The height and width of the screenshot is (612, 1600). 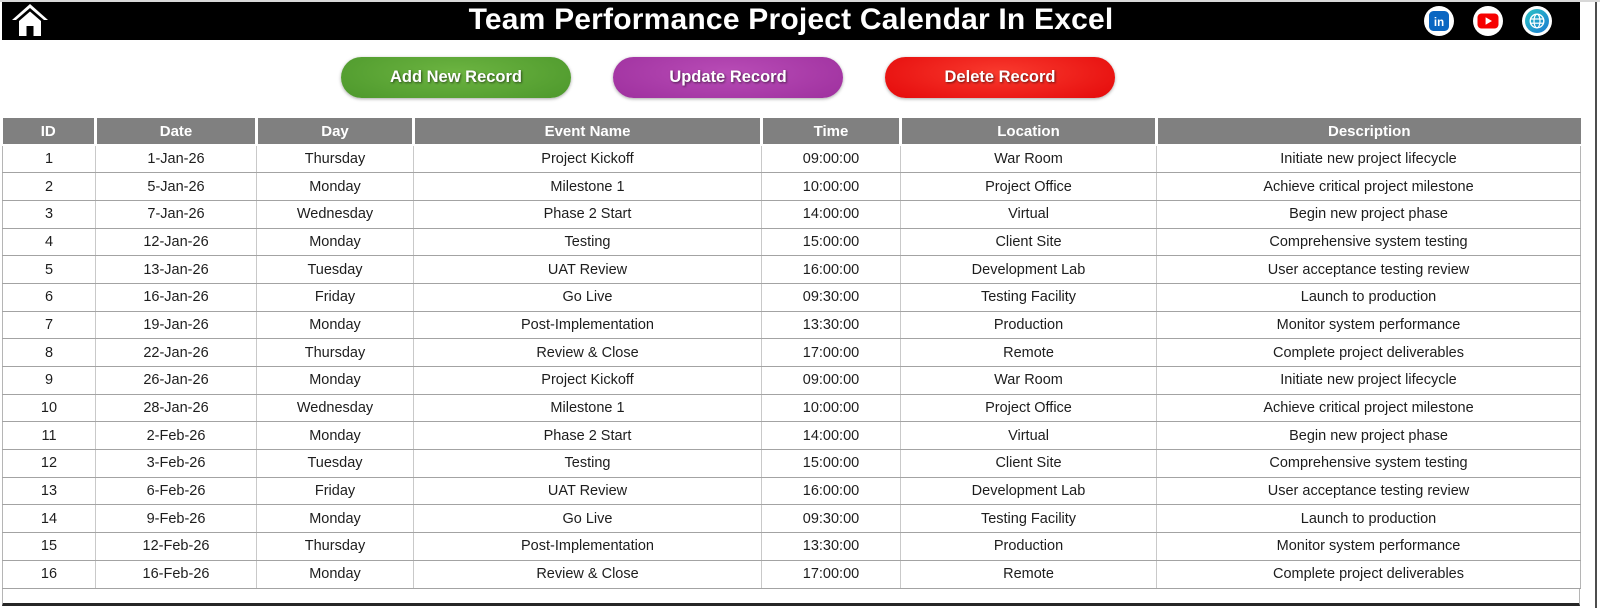 I want to click on cell-description: Achieve critical project milestone, so click(x=1368, y=408).